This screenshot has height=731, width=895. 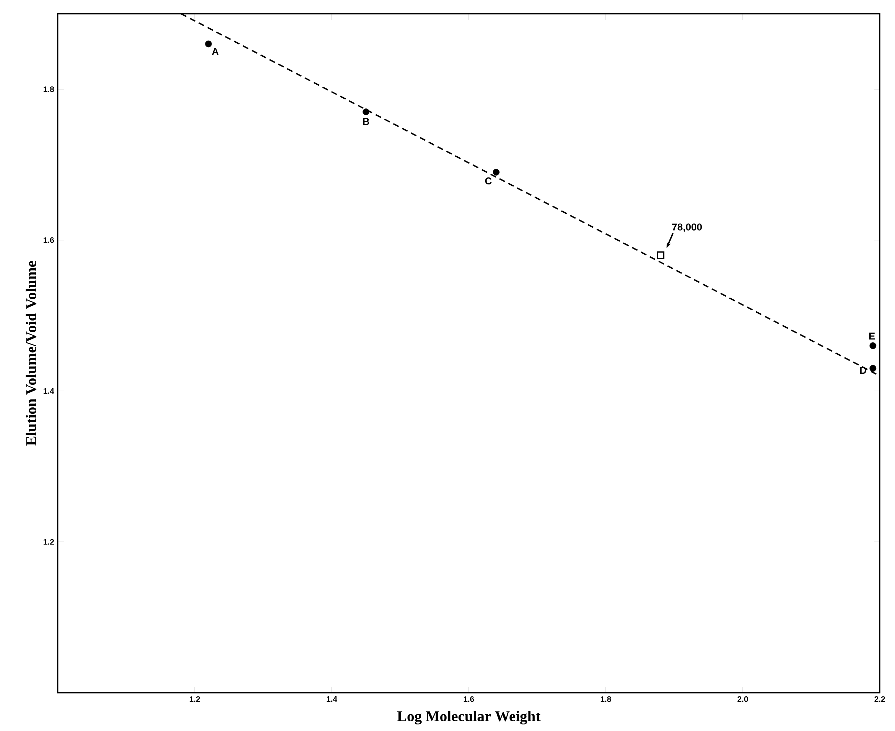 What do you see at coordinates (31, 353) in the screenshot?
I see `y-axis-title: Elution Volume/Void Volume` at bounding box center [31, 353].